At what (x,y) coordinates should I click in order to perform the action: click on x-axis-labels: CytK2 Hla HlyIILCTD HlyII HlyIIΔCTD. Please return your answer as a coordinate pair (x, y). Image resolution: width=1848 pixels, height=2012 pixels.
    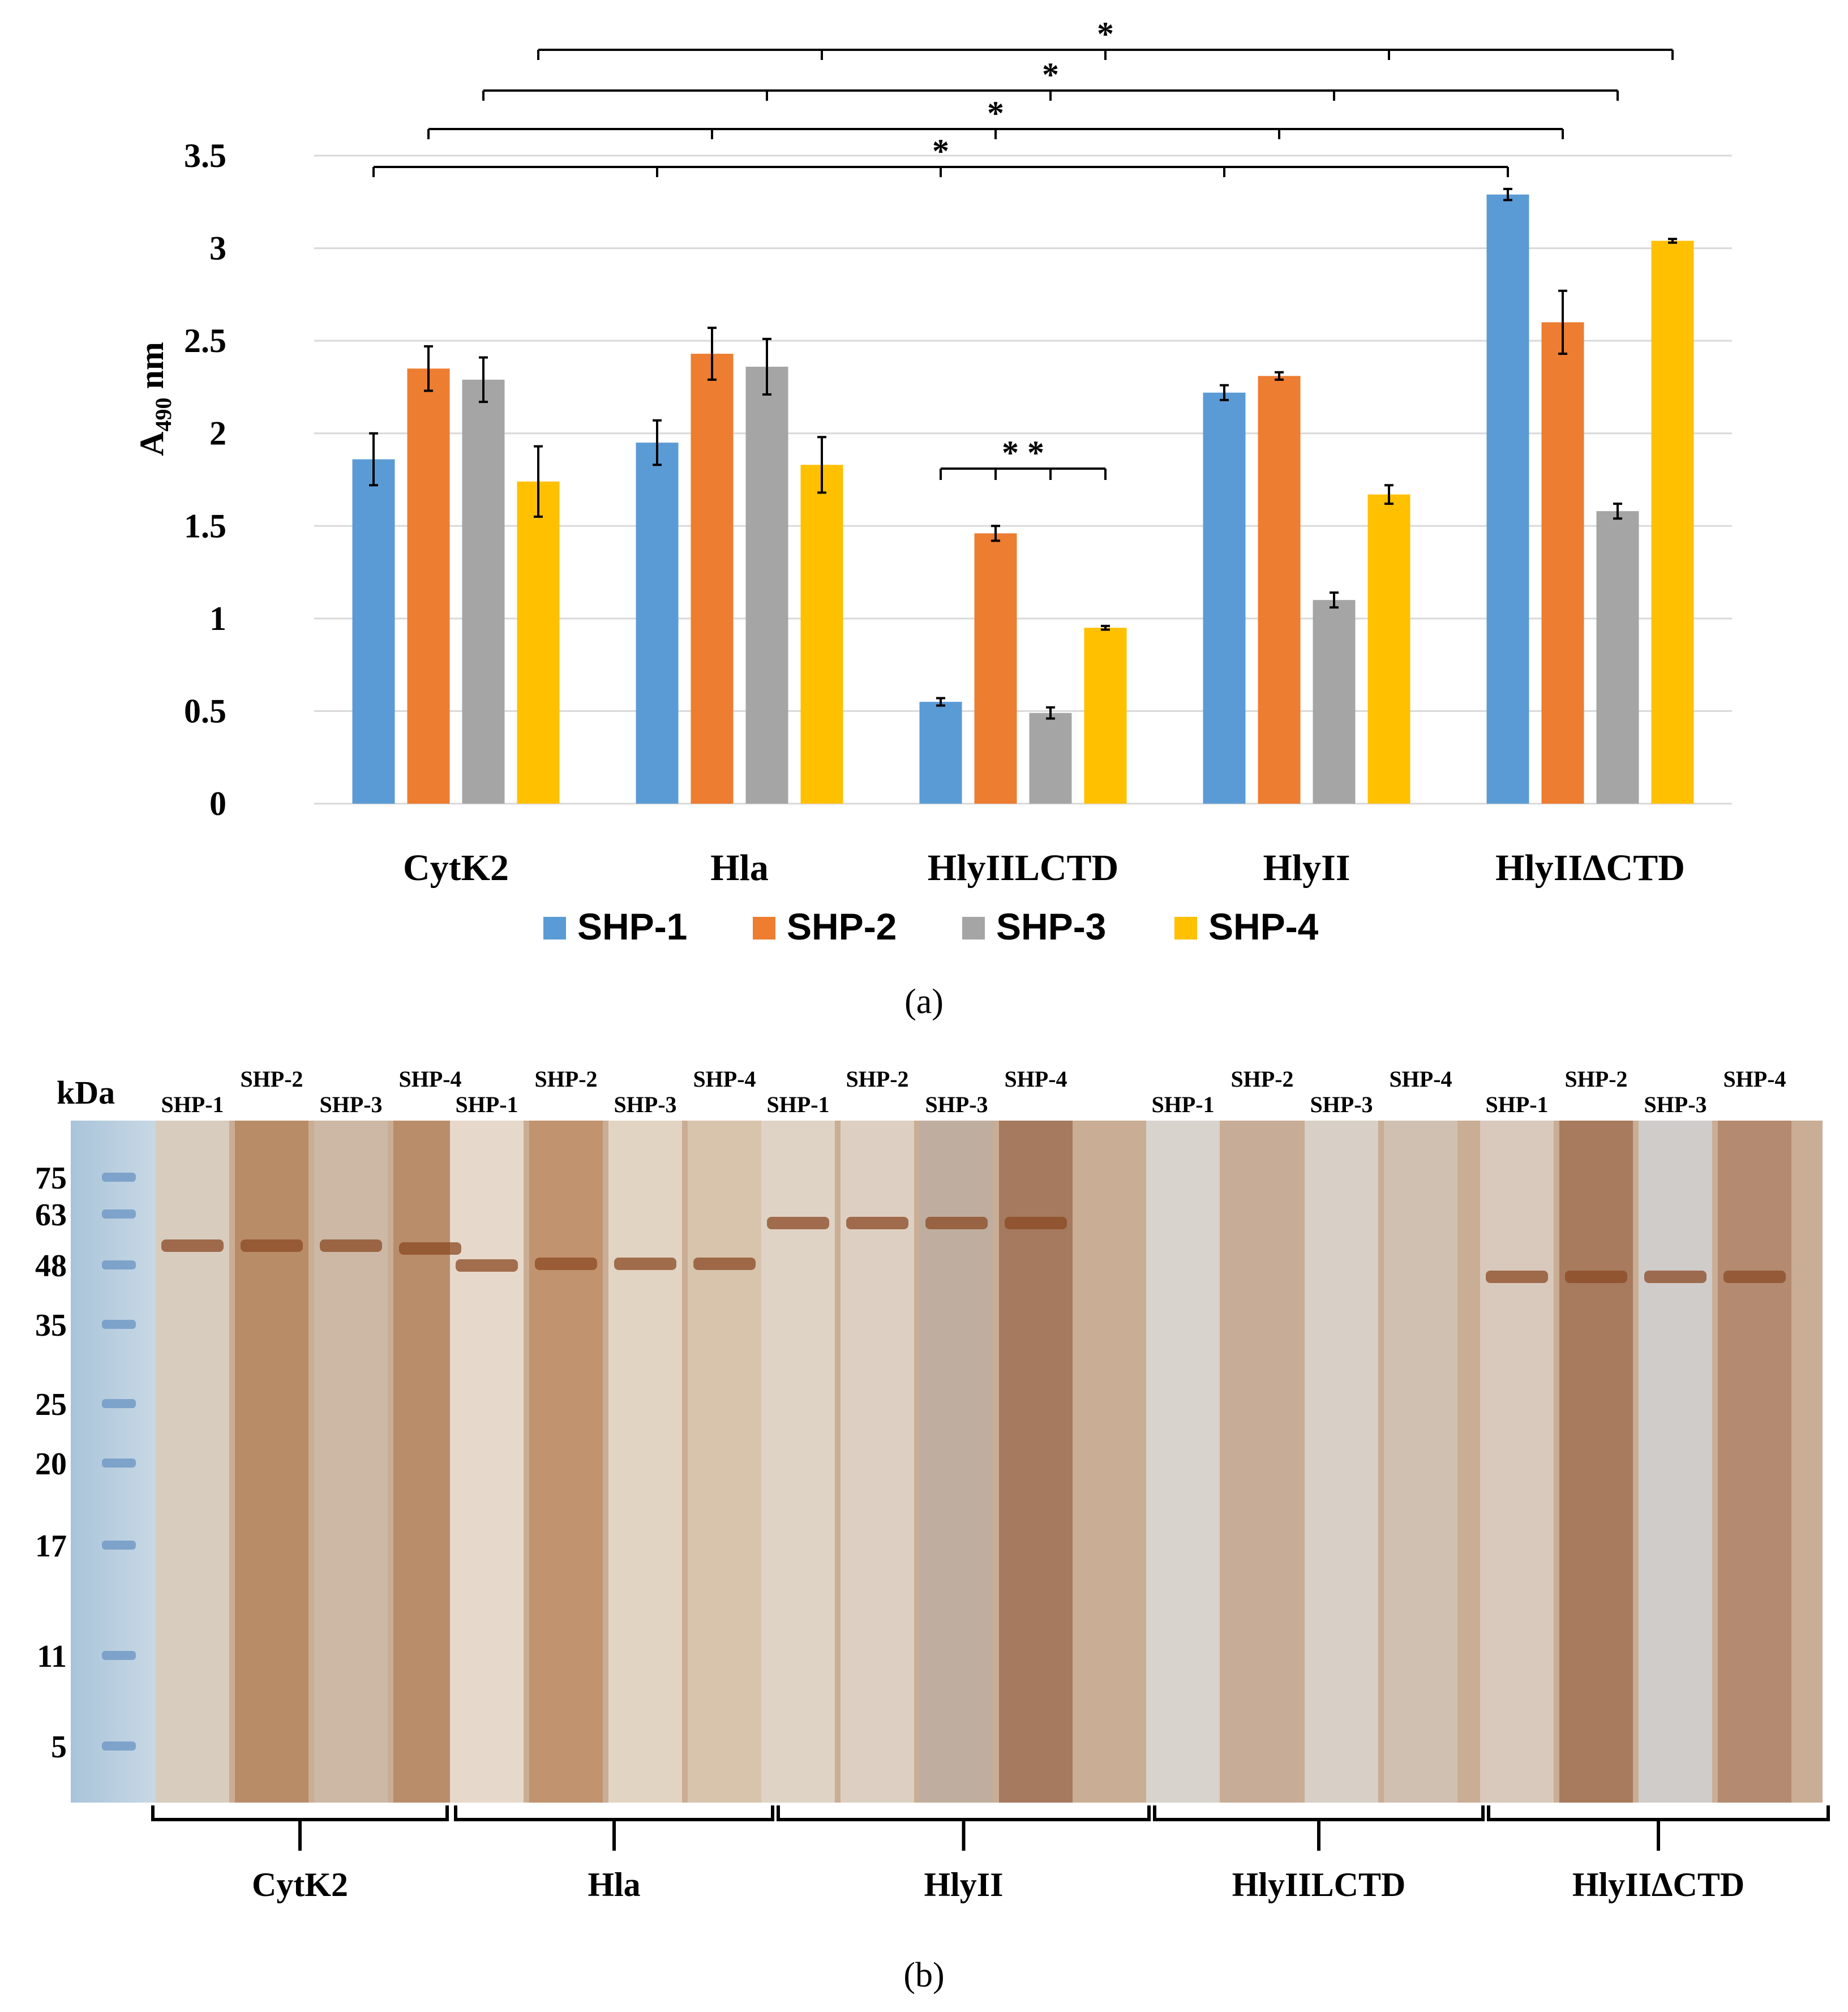
    Looking at the image, I should click on (1044, 868).